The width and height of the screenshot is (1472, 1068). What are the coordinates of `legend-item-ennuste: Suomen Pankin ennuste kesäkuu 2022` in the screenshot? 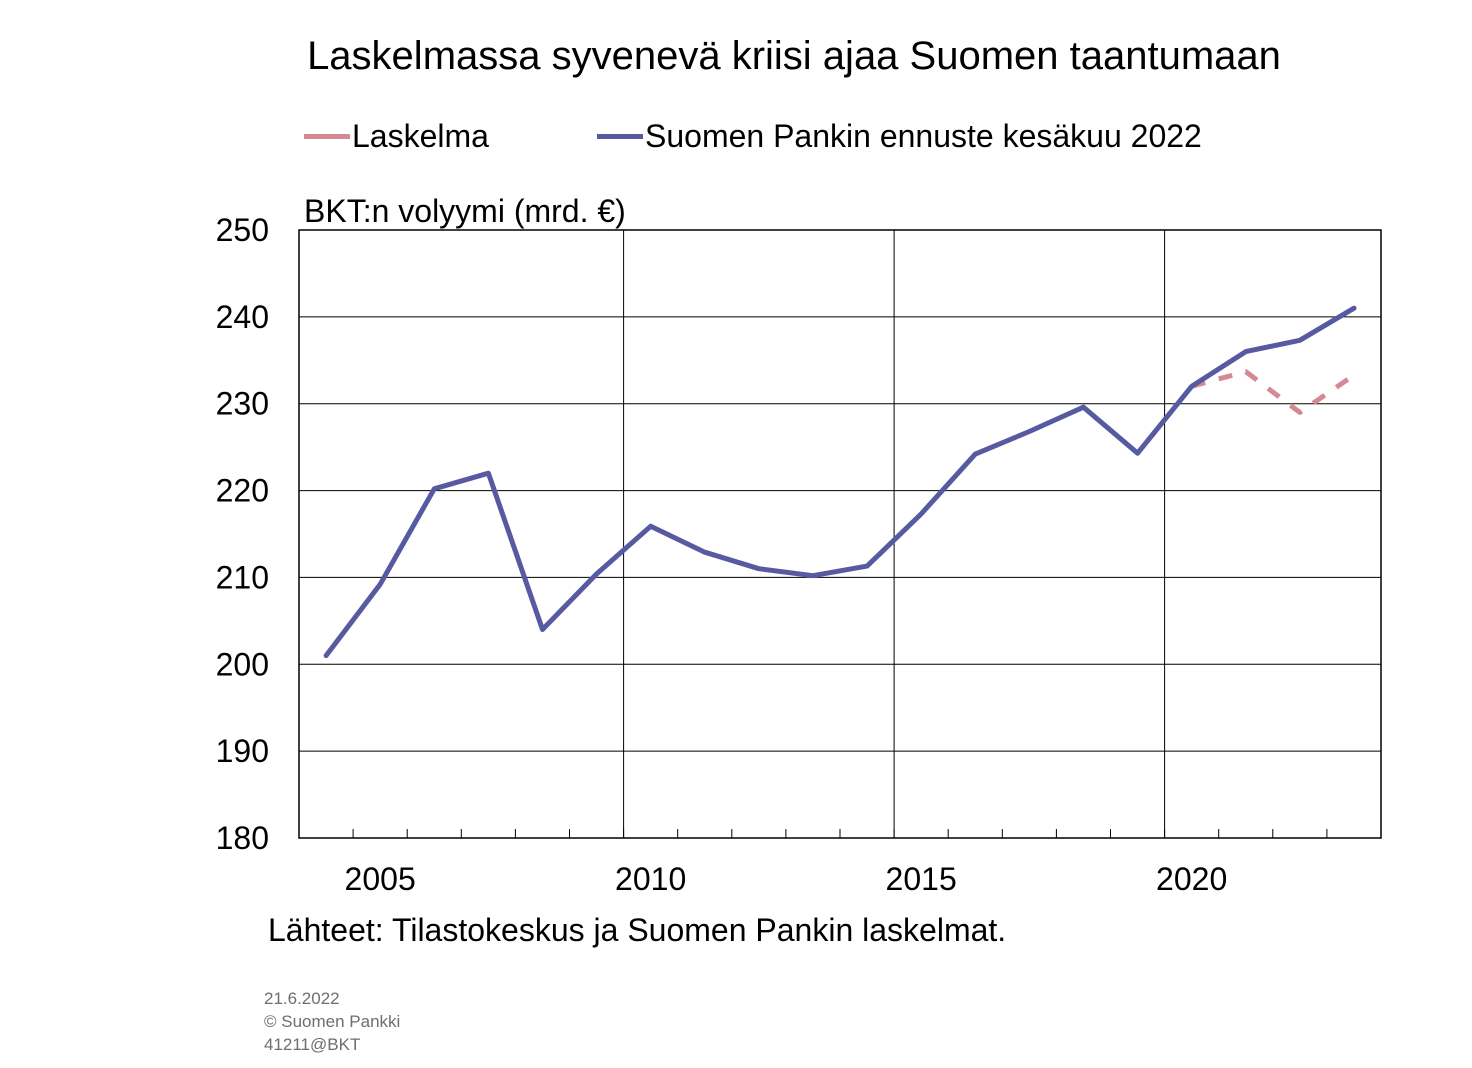 It's located at (899, 136).